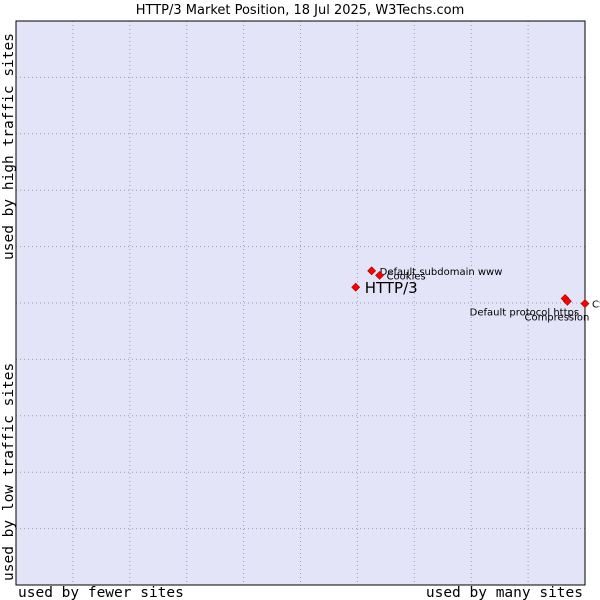 The height and width of the screenshot is (600, 600). Describe the element at coordinates (101, 592) in the screenshot. I see `x-axis-label-low: used by fewer sites` at that location.